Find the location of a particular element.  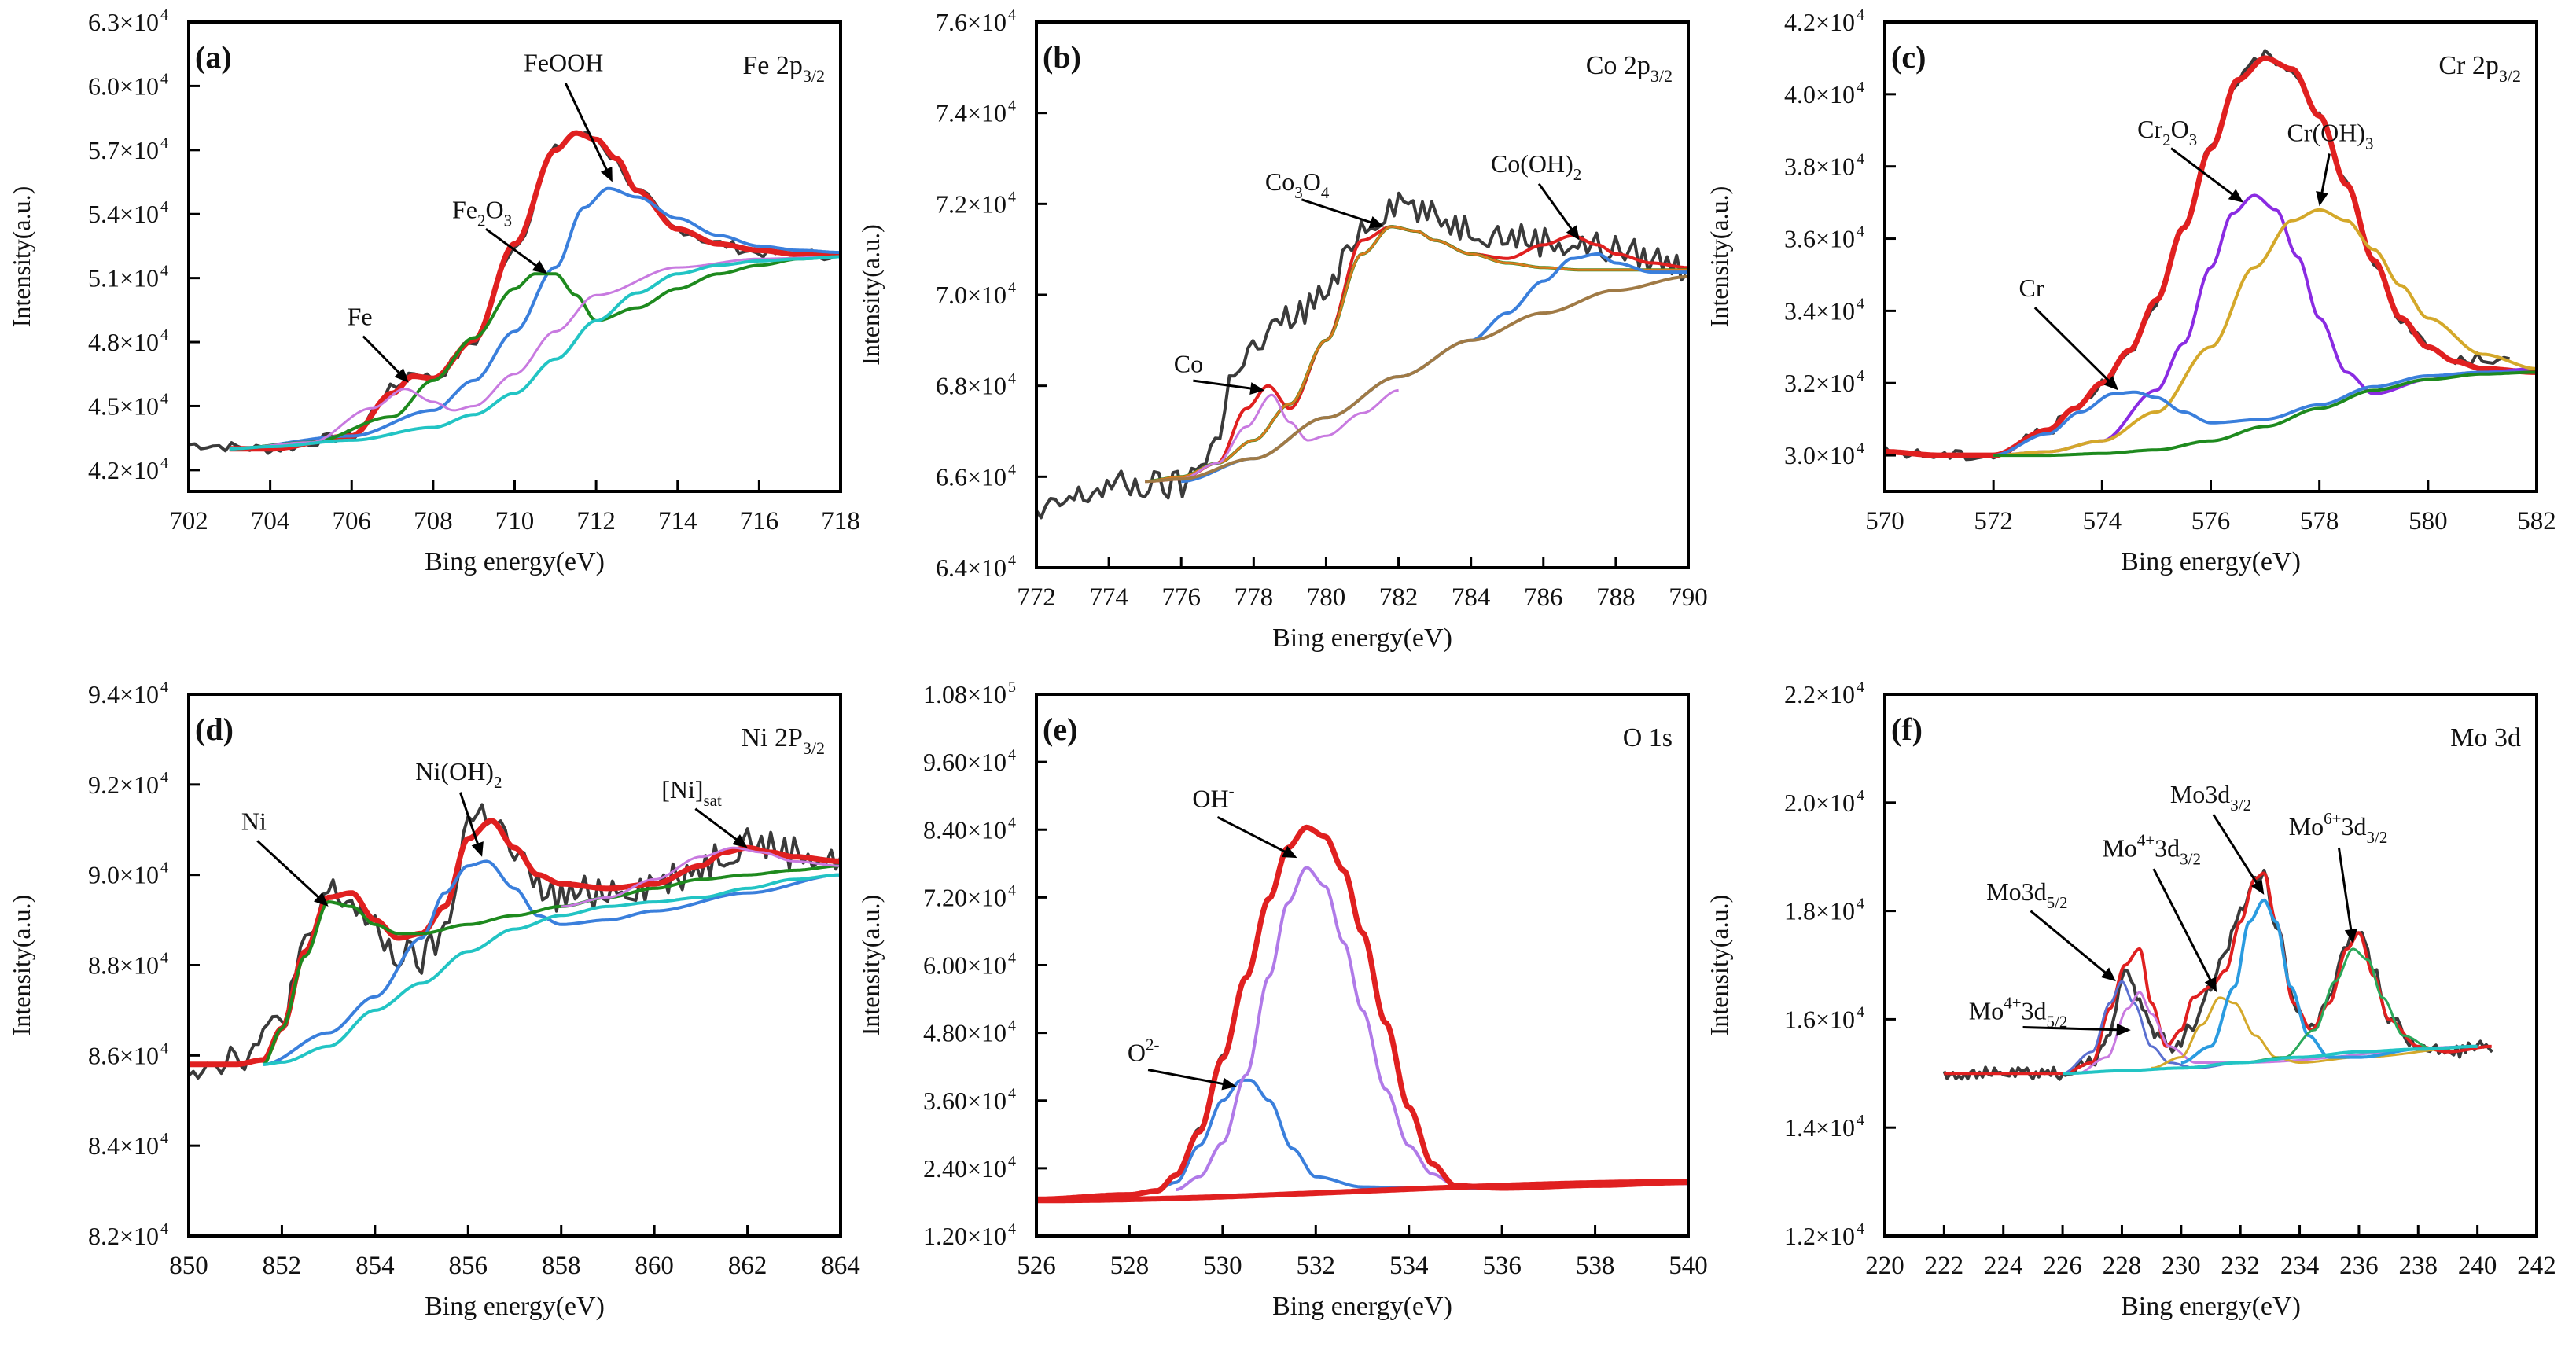

panel-label: (b) is located at coordinates (1062, 57).